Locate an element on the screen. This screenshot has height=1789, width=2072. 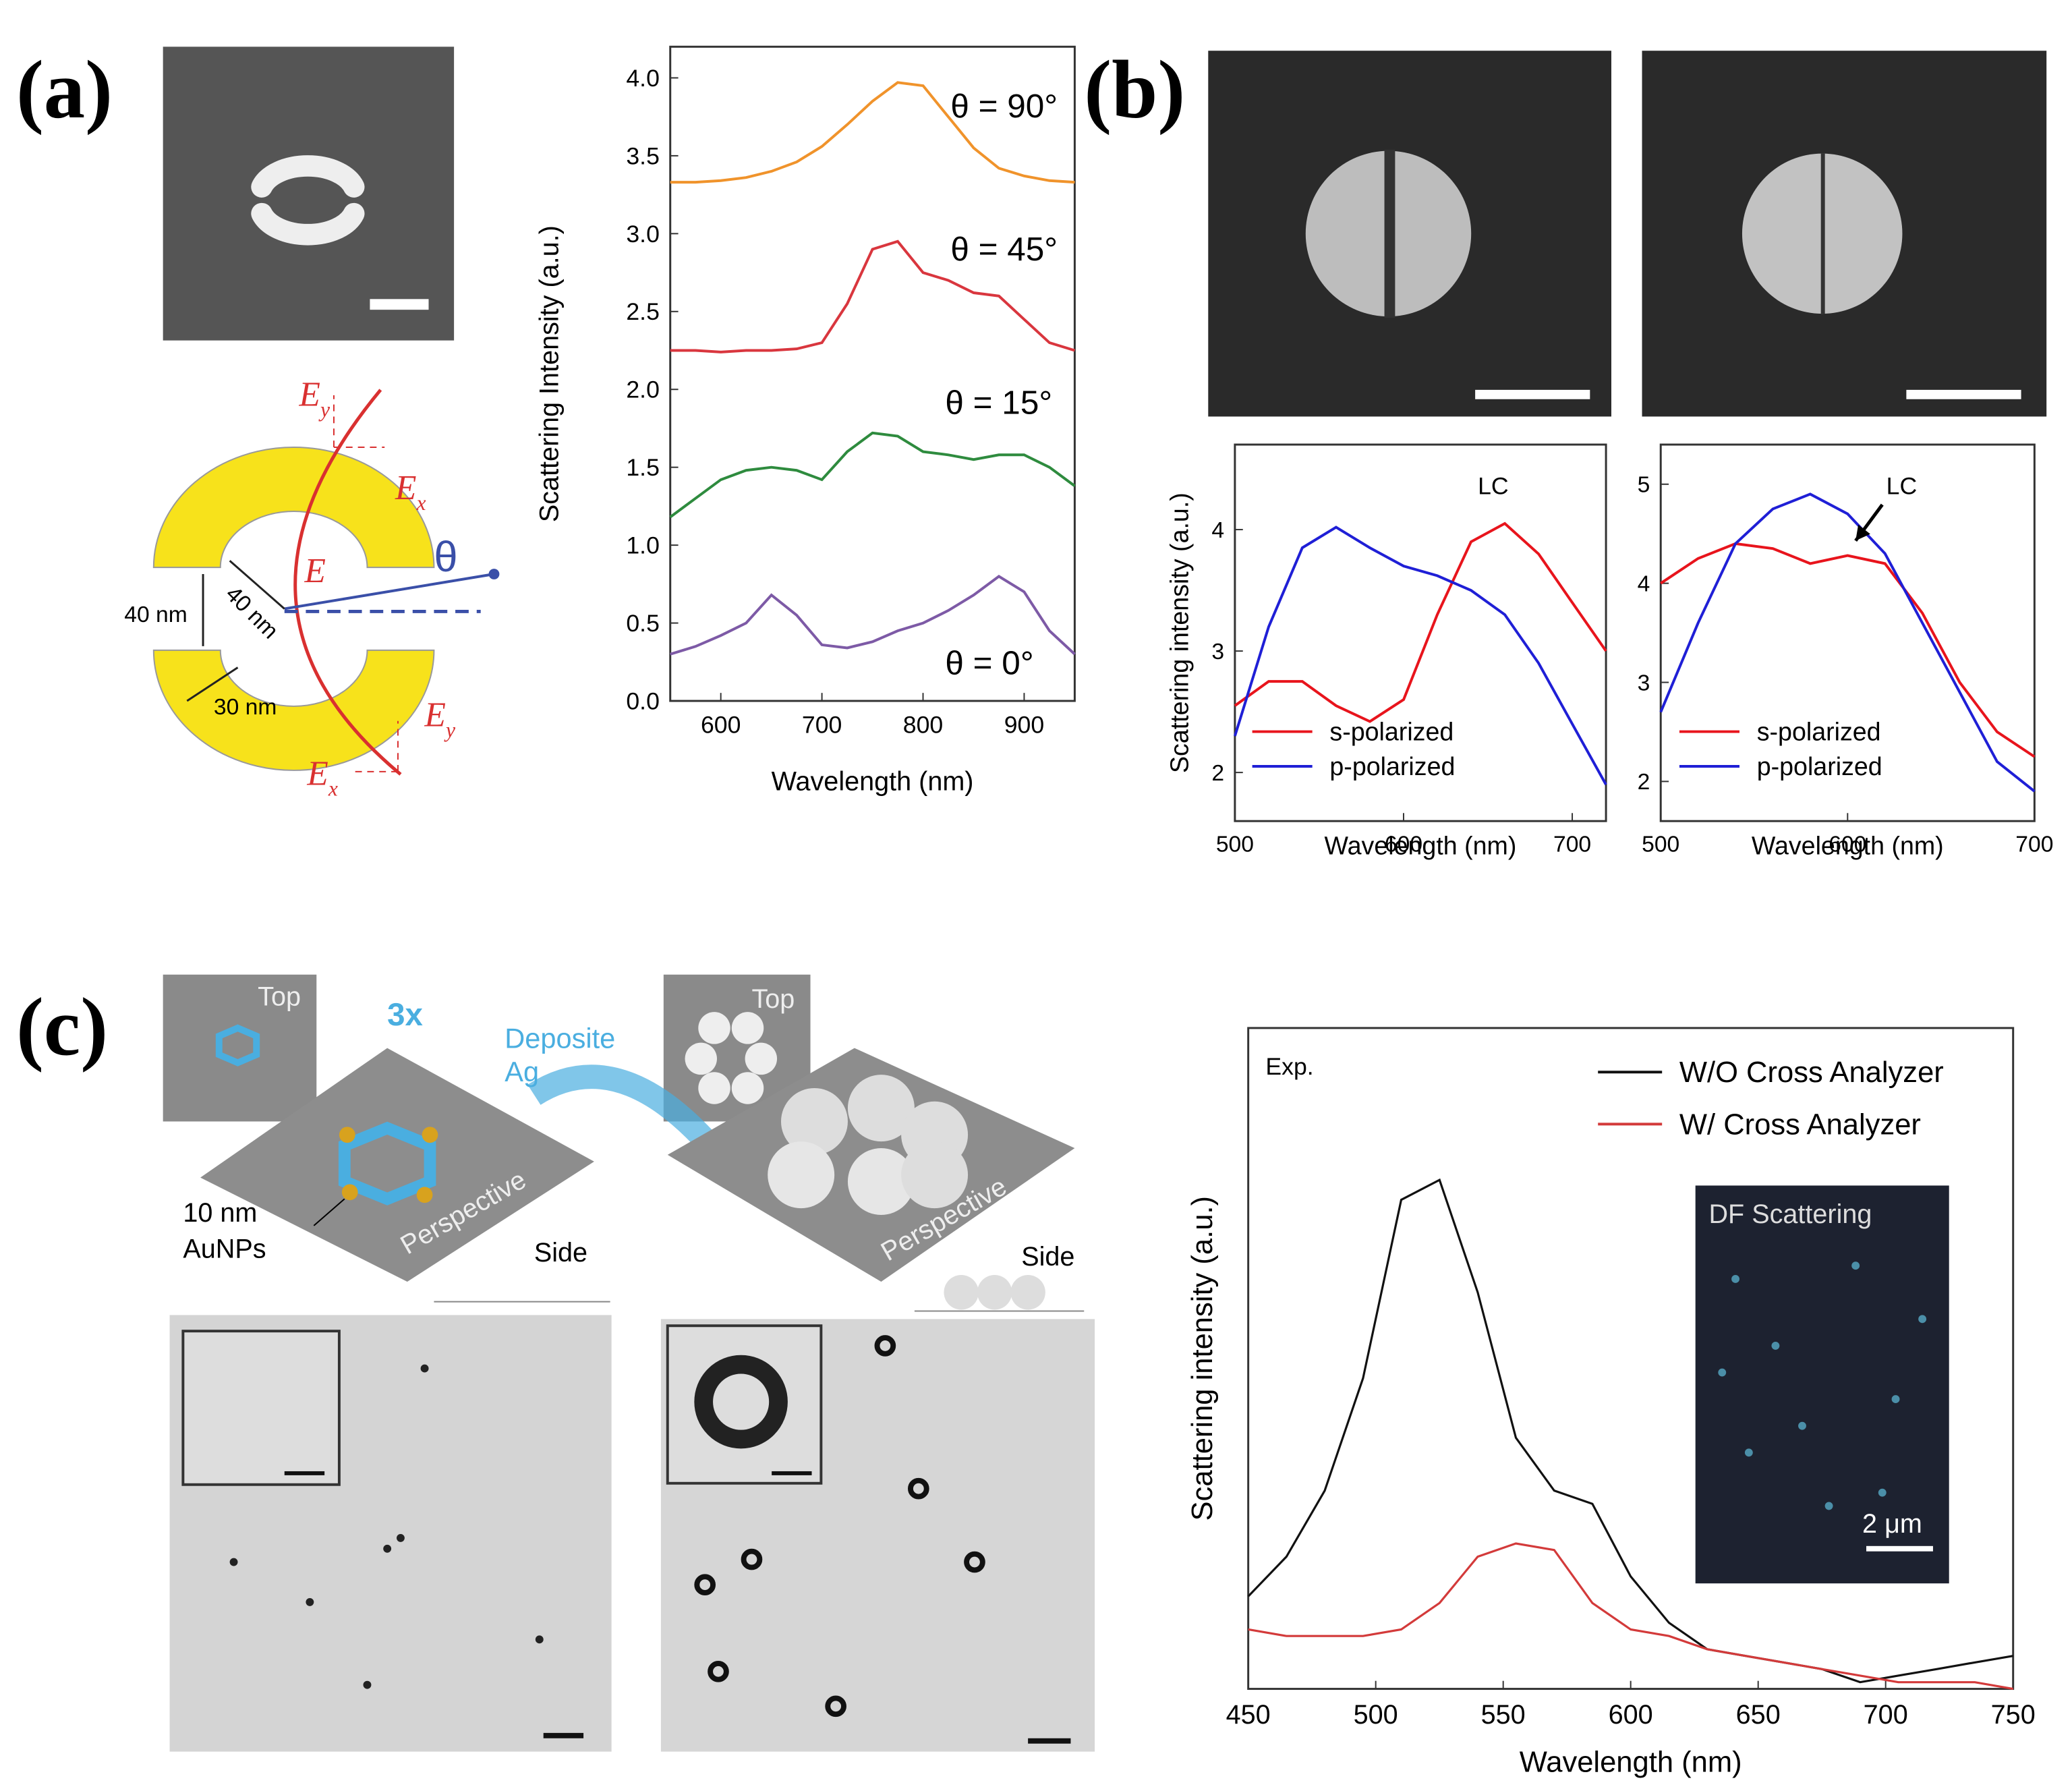
x-tick-label: 450 is located at coordinates (1248, 1715).